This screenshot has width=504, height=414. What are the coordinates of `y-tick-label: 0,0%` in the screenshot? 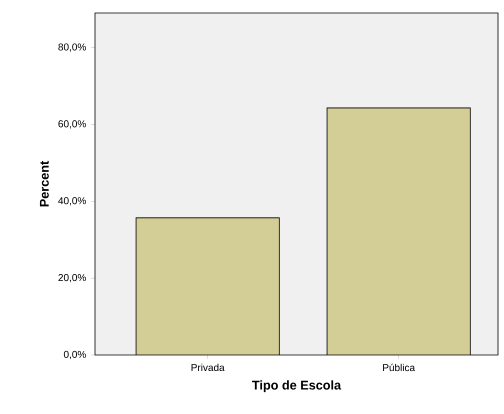 It's located at (75, 355).